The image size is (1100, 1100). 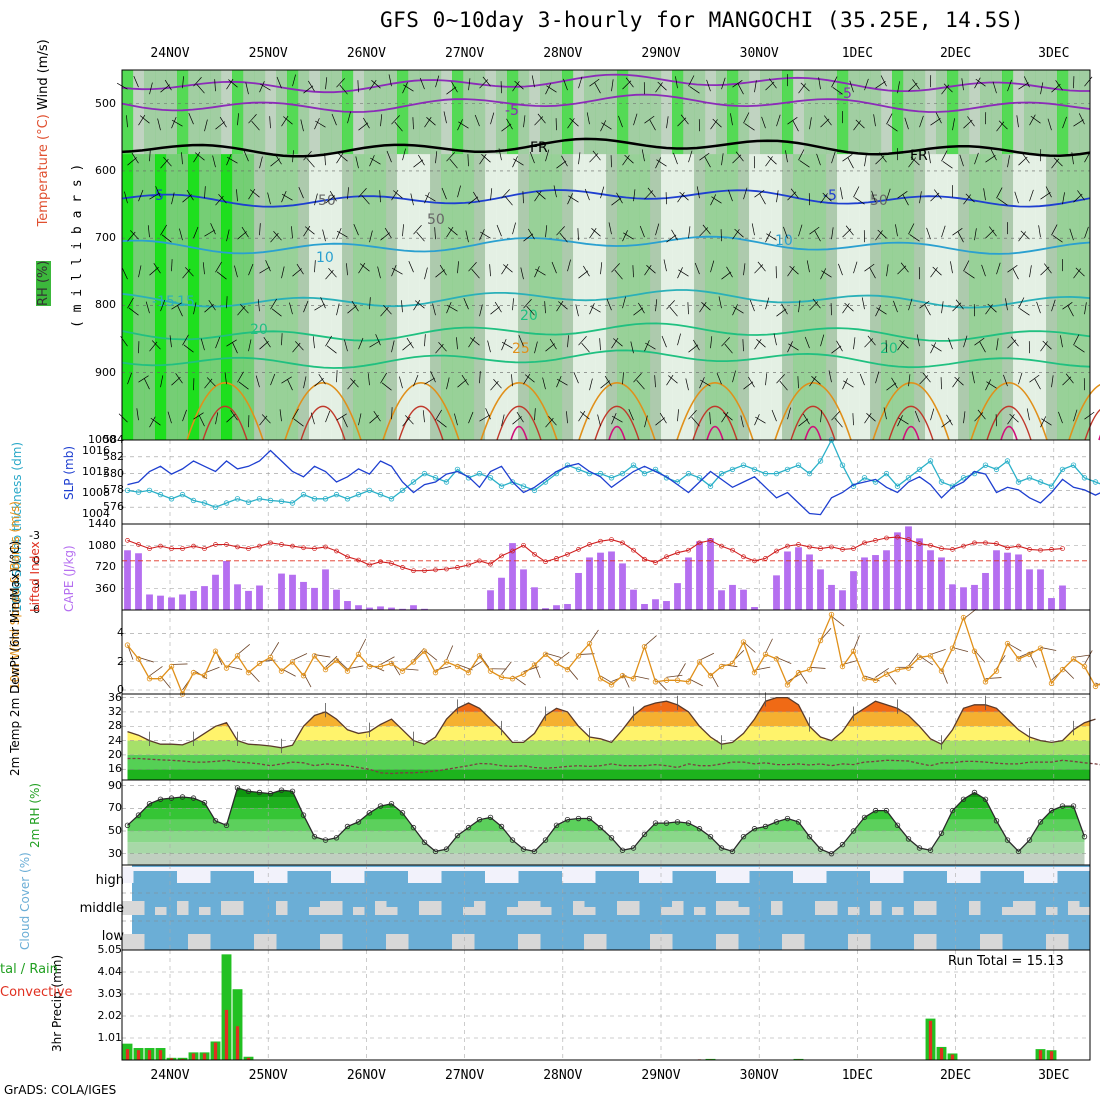 I want to click on axis-tick-label: 90, so click(x=115, y=785).